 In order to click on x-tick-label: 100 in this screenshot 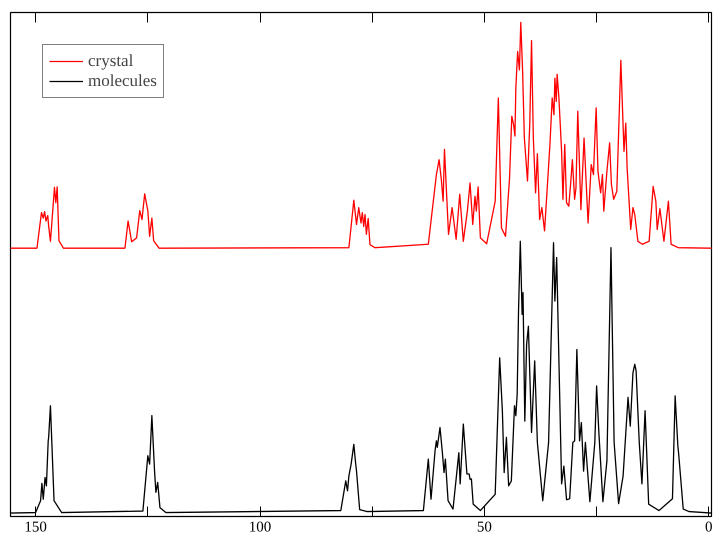, I will do `click(260, 528)`.